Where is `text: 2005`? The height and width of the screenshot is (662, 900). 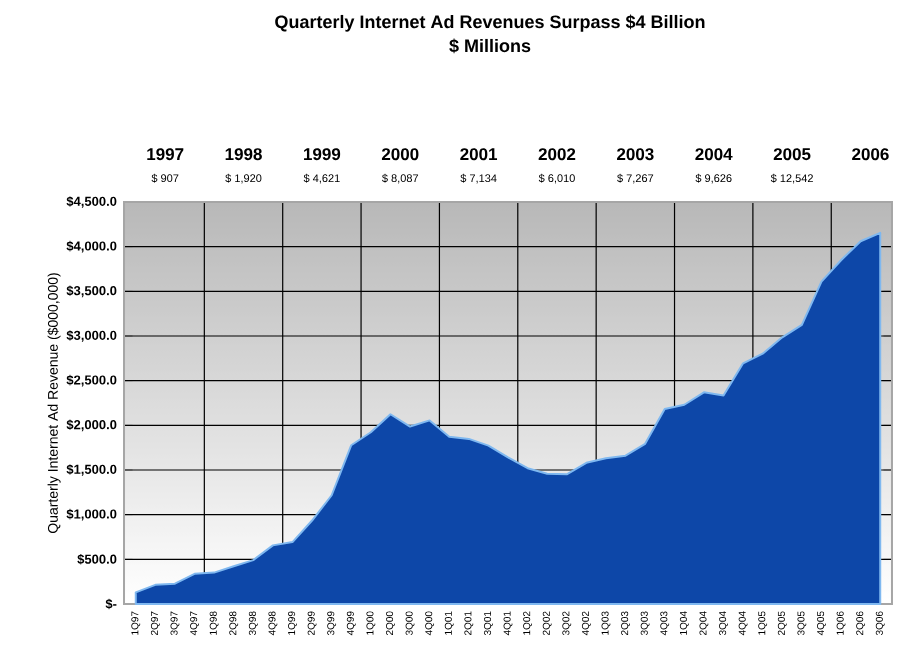
text: 2005 is located at coordinates (792, 154).